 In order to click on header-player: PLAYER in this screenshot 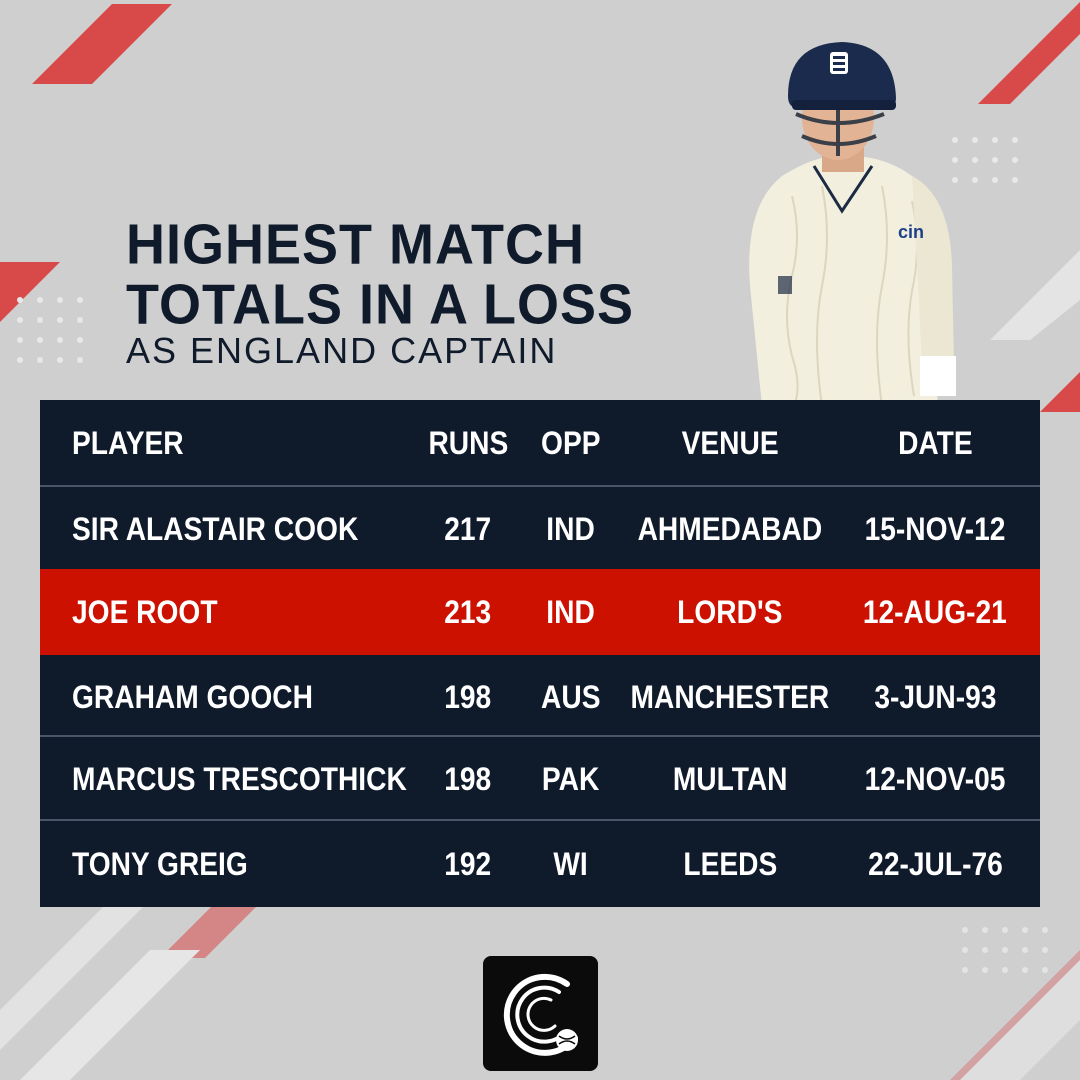, I will do `click(128, 442)`.